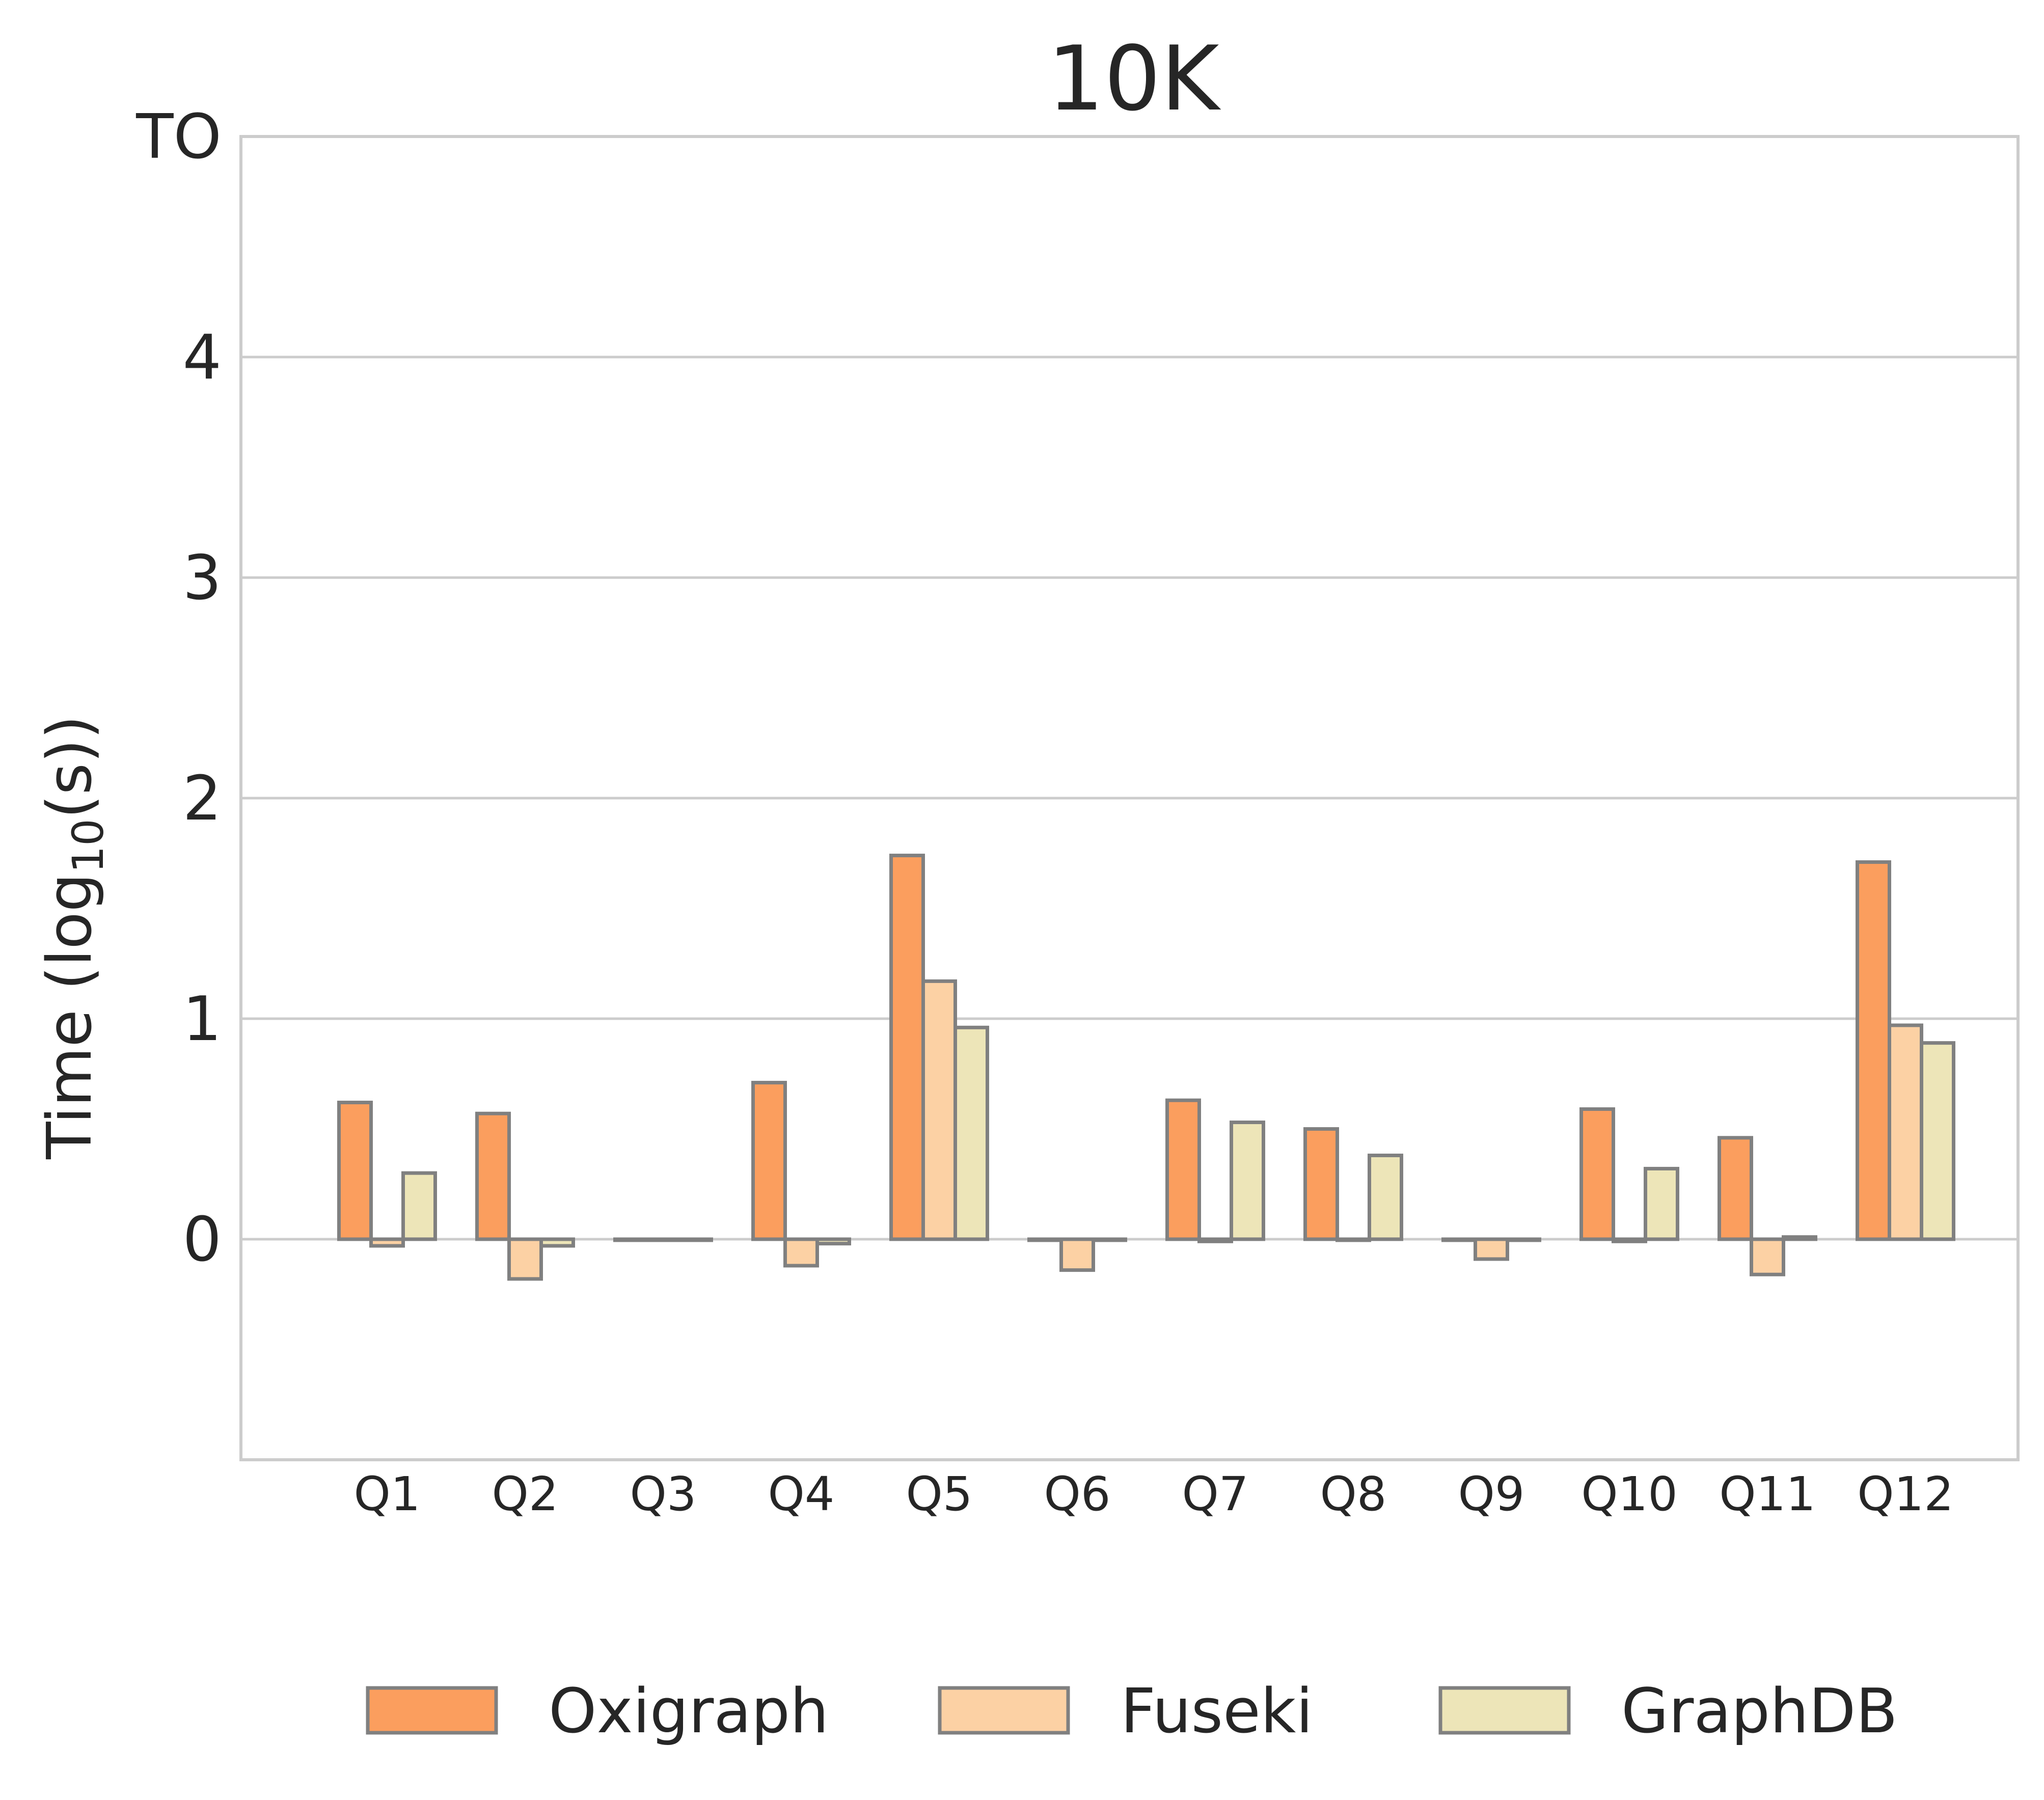 The width and height of the screenshot is (2044, 1800). I want to click on bar-oxigraph-q1, so click(355, 1171).